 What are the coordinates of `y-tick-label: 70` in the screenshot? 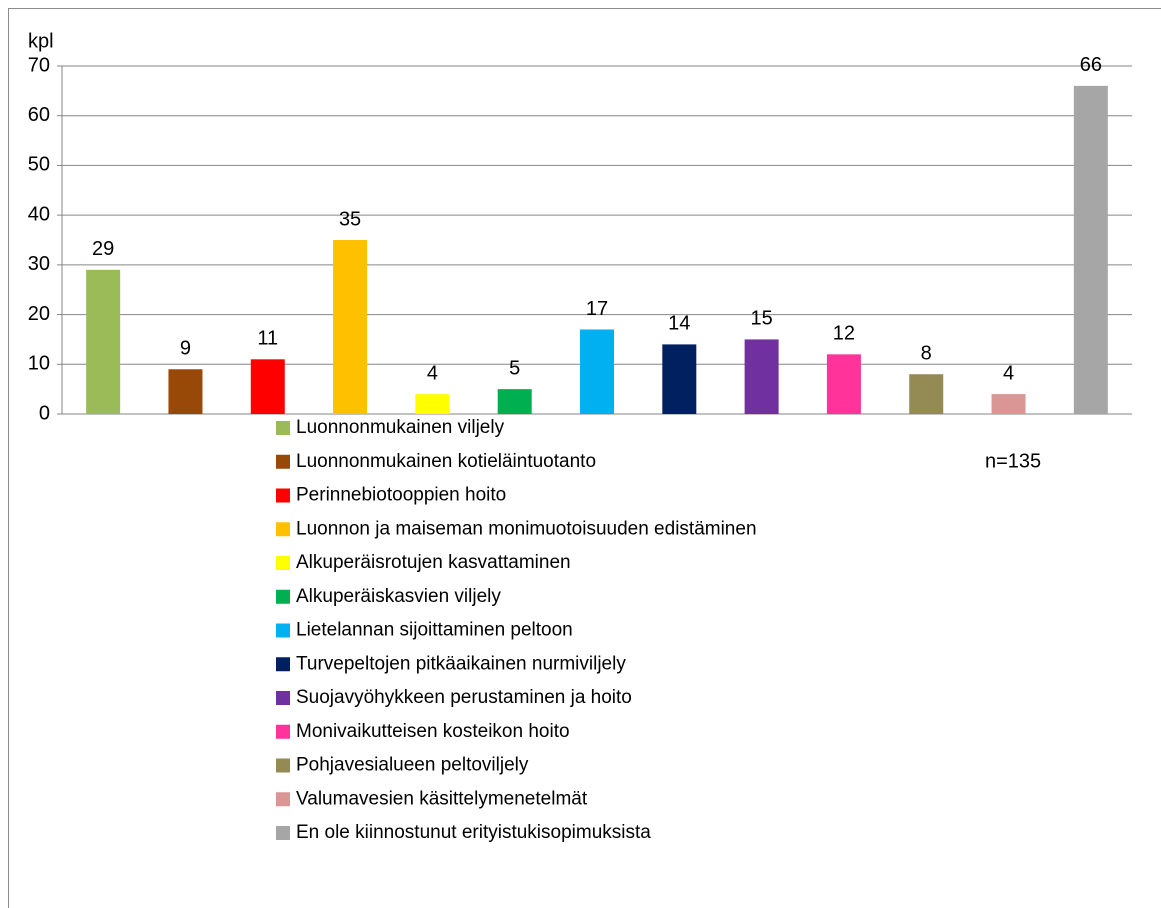 It's located at (39, 65).